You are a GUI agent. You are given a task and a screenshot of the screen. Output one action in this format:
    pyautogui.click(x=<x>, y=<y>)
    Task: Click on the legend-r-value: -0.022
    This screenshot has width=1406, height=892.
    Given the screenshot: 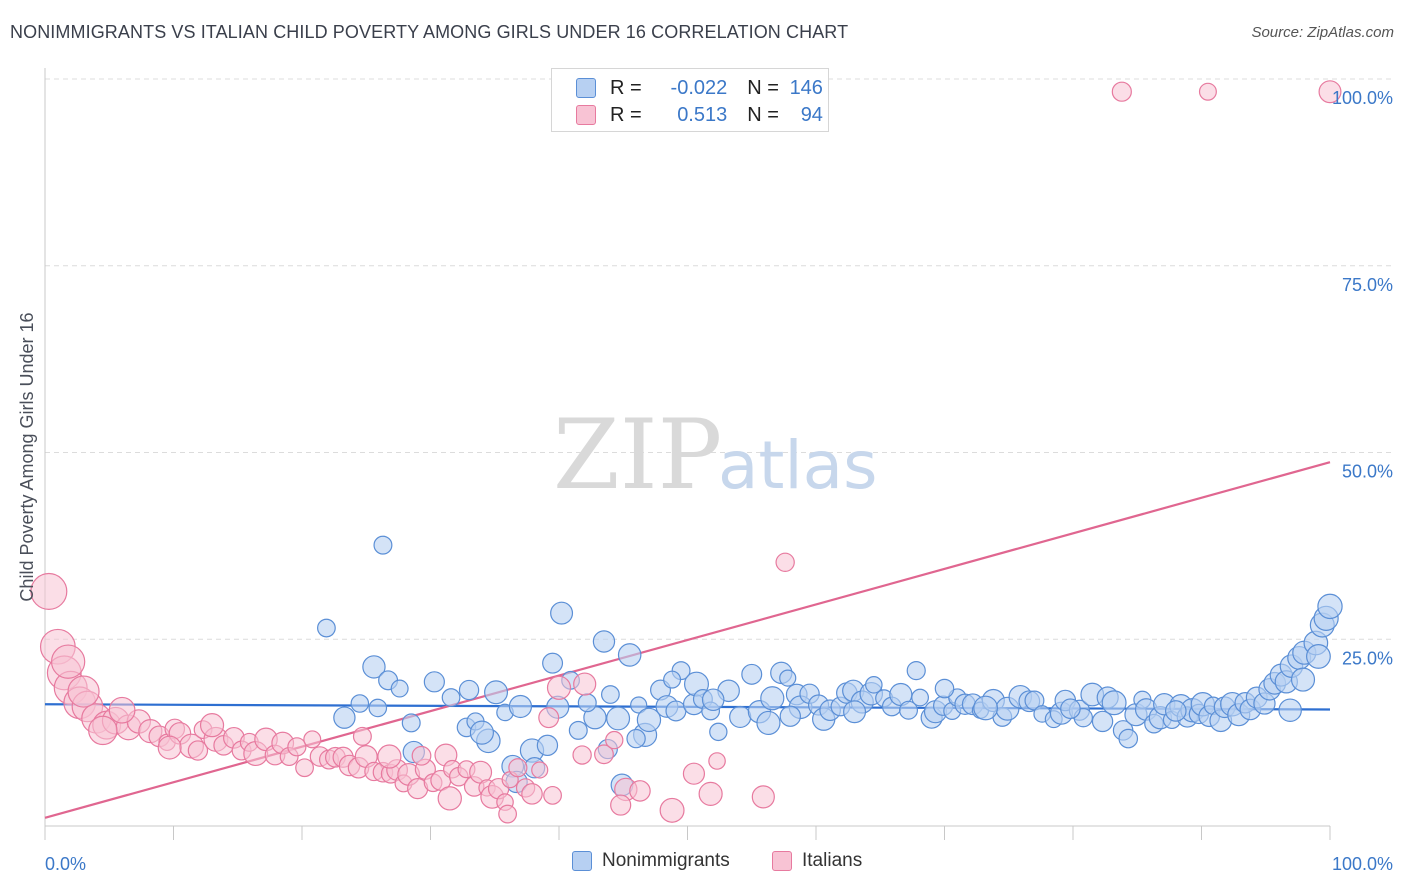 What is the action you would take?
    pyautogui.click(x=699, y=87)
    